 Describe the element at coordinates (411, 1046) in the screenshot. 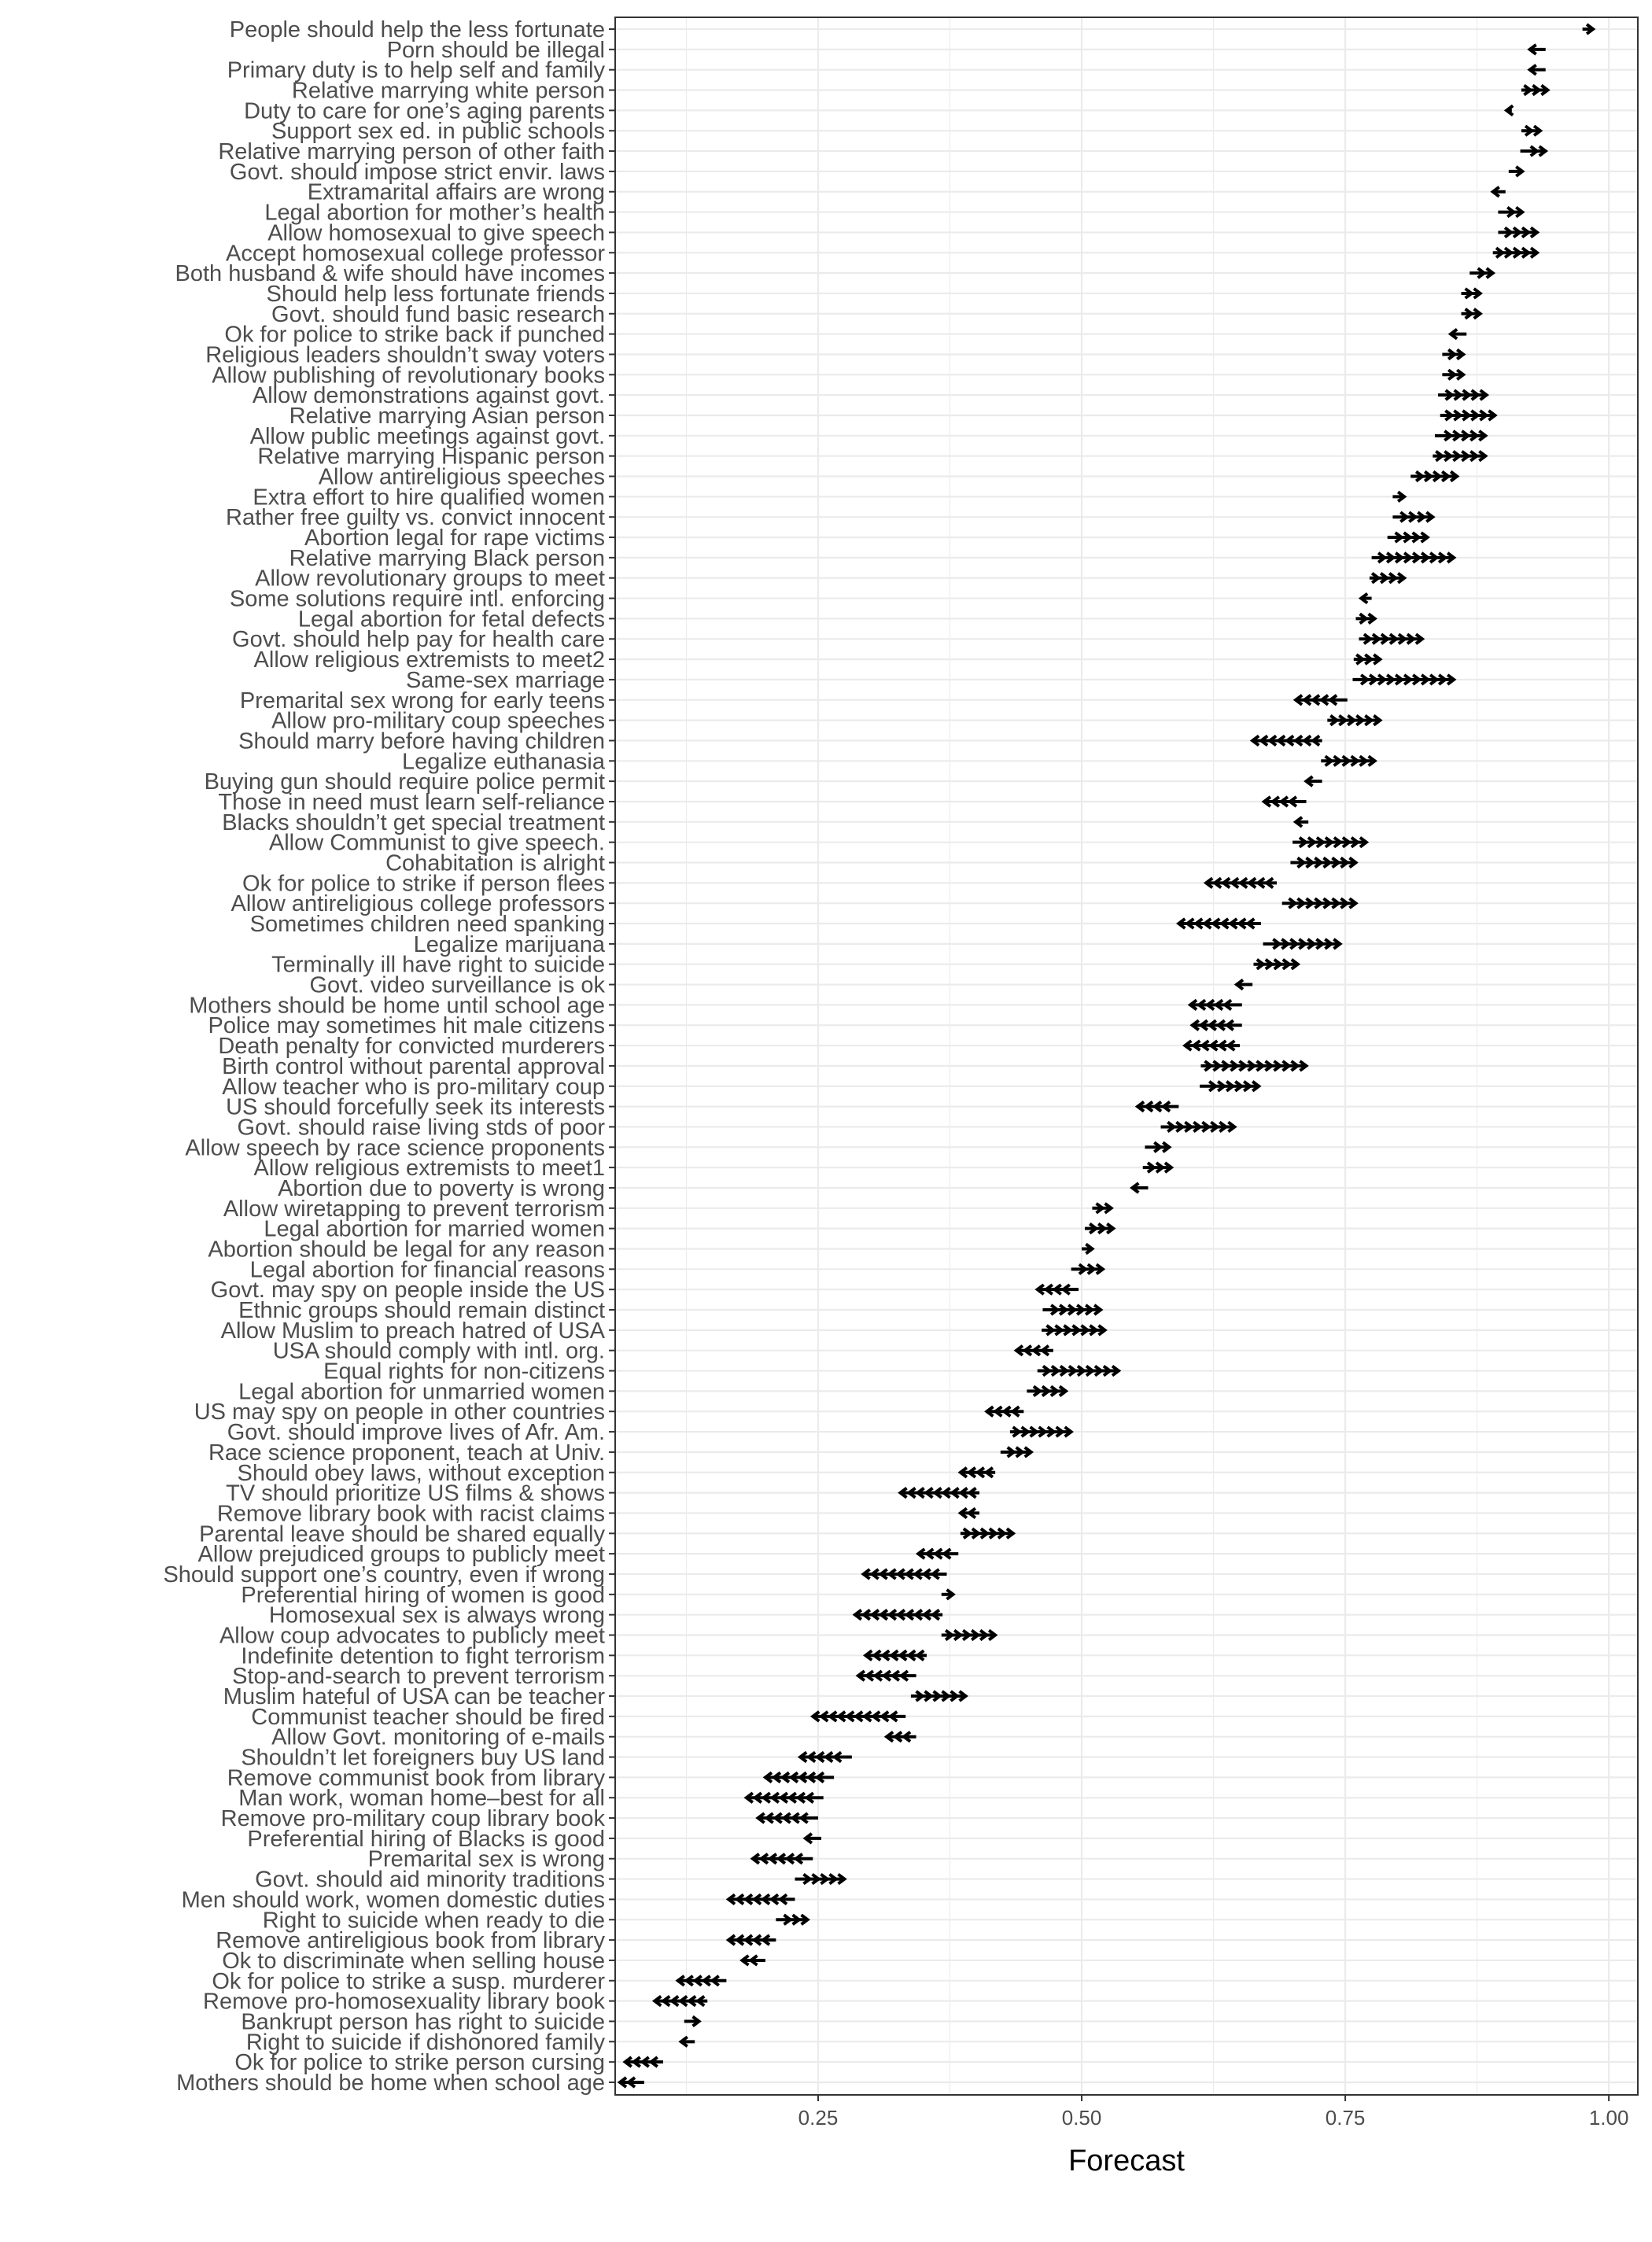

I see `y-tick-label: Death penalty for convicted murderers` at that location.